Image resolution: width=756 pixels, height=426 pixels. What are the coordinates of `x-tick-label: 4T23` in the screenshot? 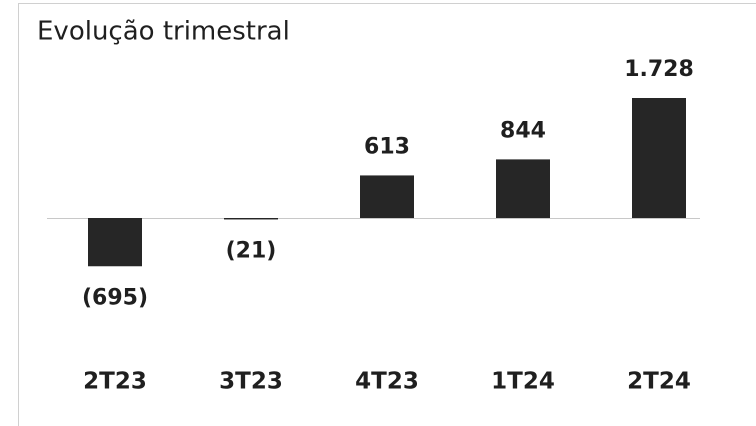 It's located at (387, 382).